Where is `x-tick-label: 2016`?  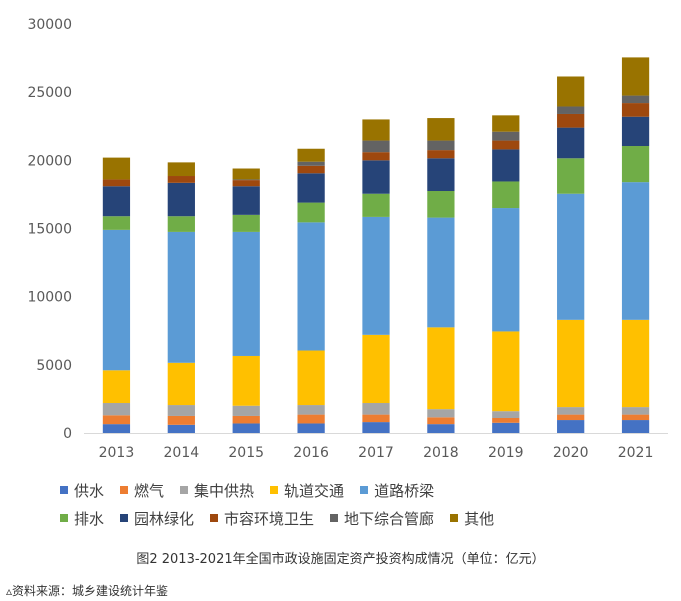 x-tick-label: 2016 is located at coordinates (311, 453).